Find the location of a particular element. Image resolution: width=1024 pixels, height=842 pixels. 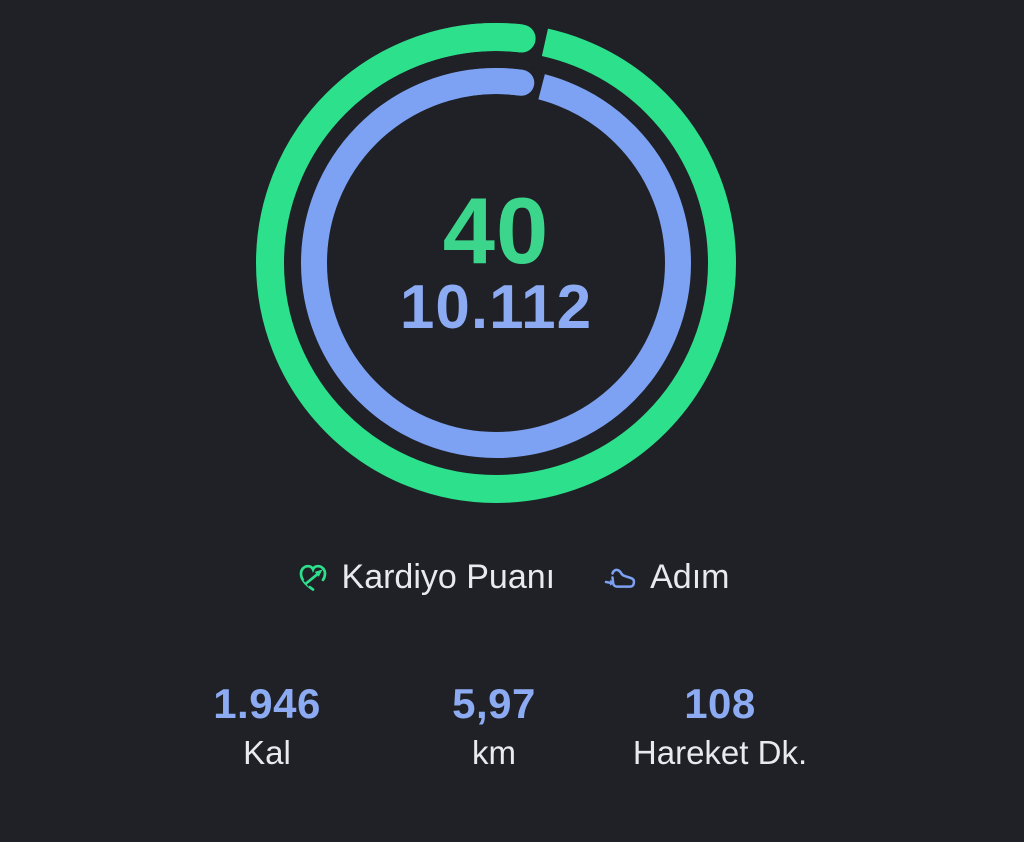

stat-calories-value: 1.946 is located at coordinates (267, 703).